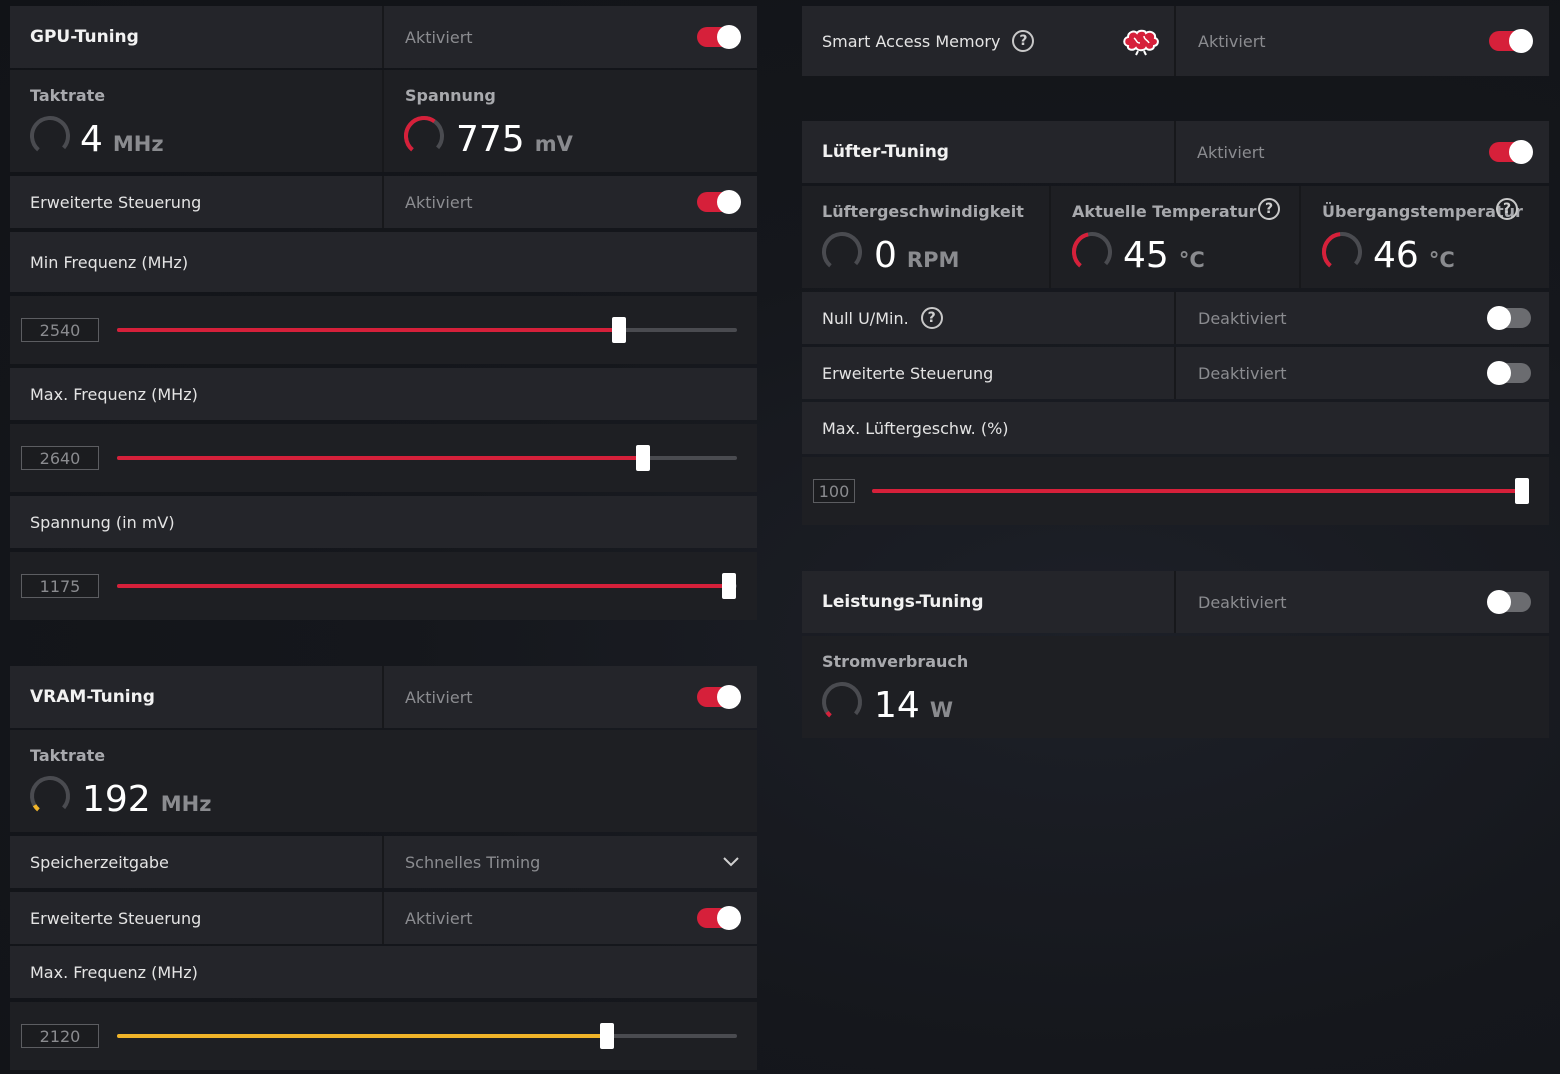  I want to click on max-fan-speed-label: Max. Lüftergeschw. (%), so click(915, 428).